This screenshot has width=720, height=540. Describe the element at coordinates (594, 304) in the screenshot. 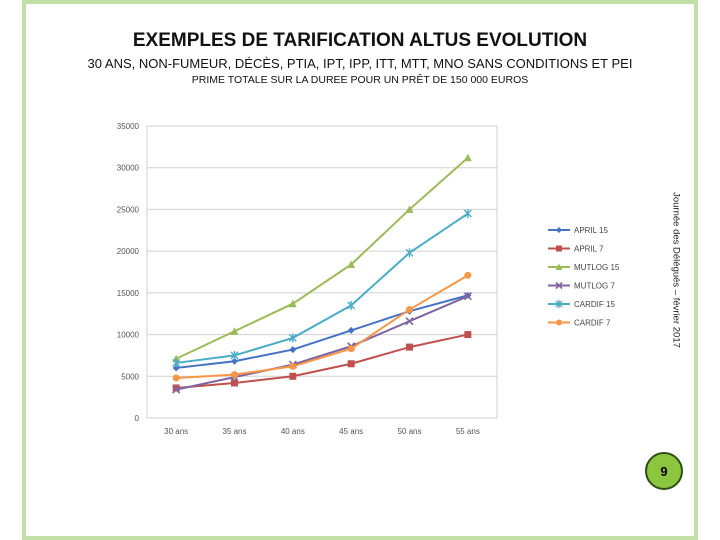

I see `legend-label: CARDIF 15` at that location.